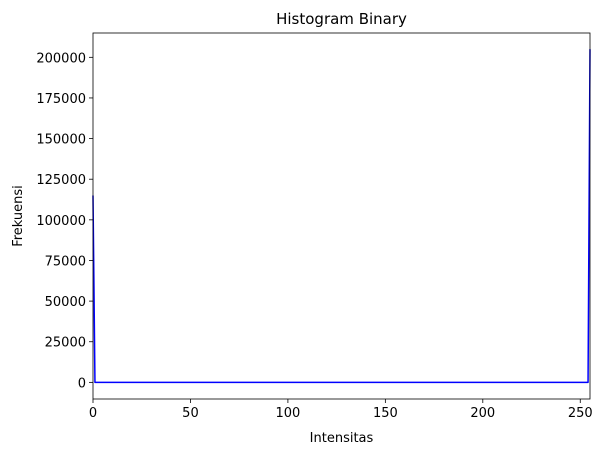 Image resolution: width=601 pixels, height=455 pixels. I want to click on y-tick-label: 125000, so click(61, 180).